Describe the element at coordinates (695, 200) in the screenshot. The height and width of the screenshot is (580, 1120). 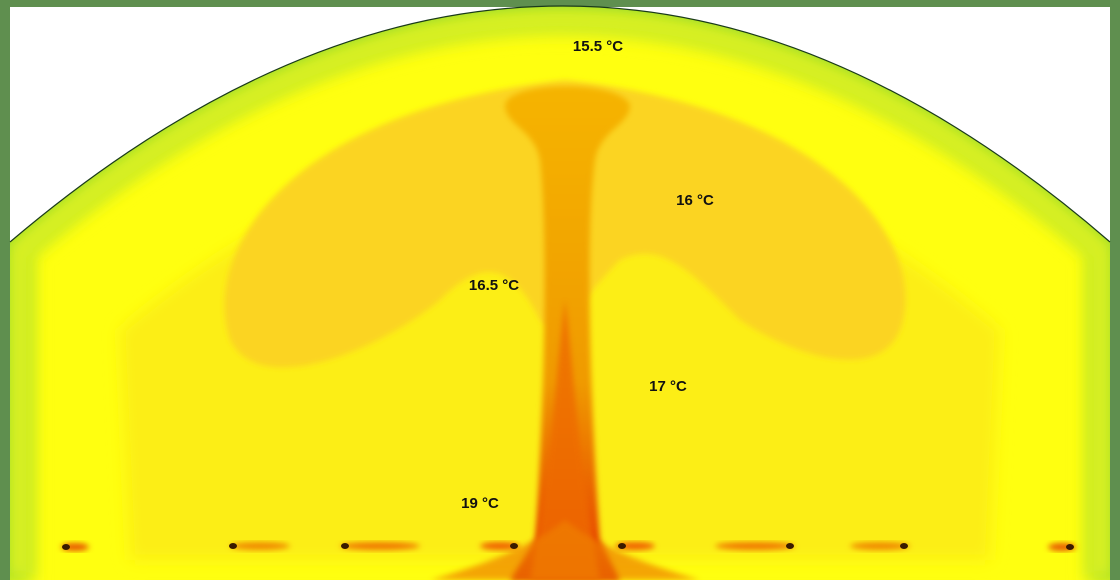
I see `temperature-label: 16 °C` at that location.